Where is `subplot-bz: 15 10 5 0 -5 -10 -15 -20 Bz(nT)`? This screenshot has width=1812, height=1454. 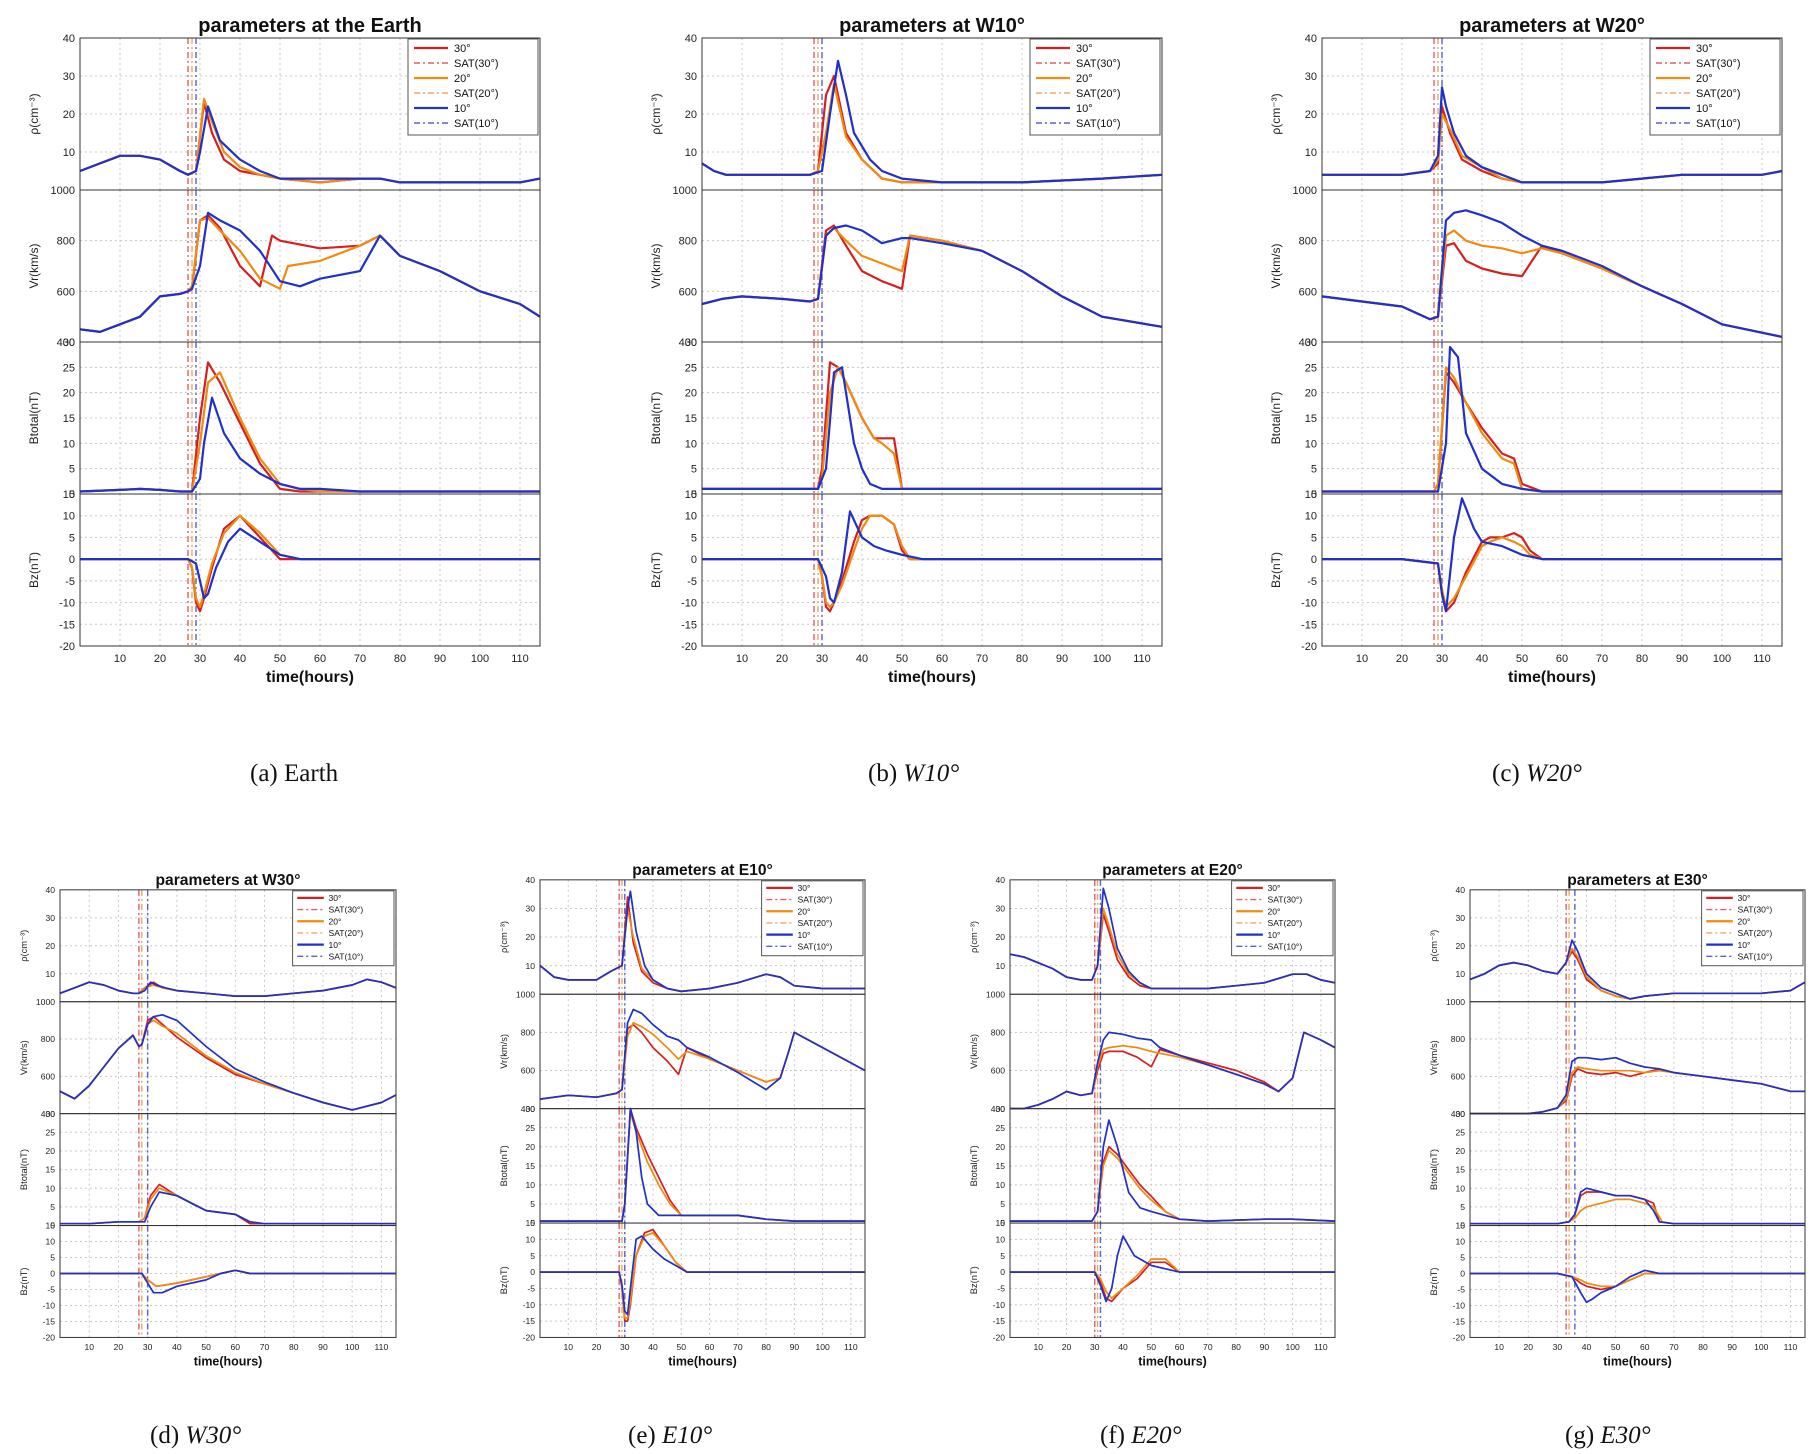
subplot-bz: 15 10 5 0 -5 -10 -15 -20 Bz(nT) is located at coordinates (208, 1282).